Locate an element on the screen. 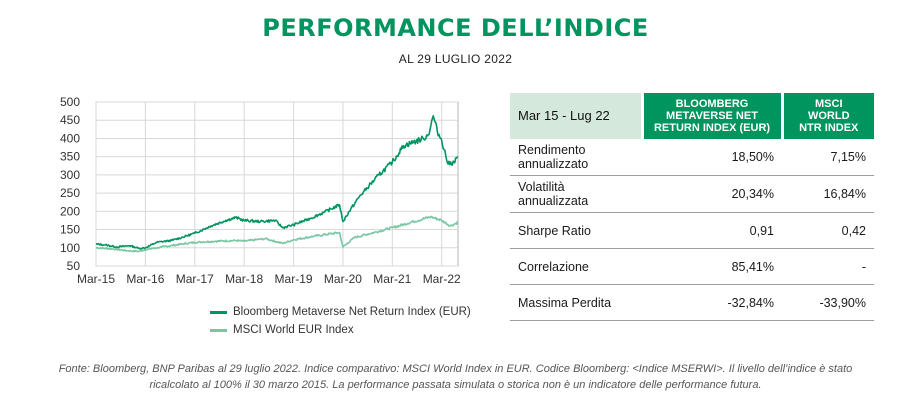 The height and width of the screenshot is (409, 911). row-value-msci: -33,90% is located at coordinates (828, 302).